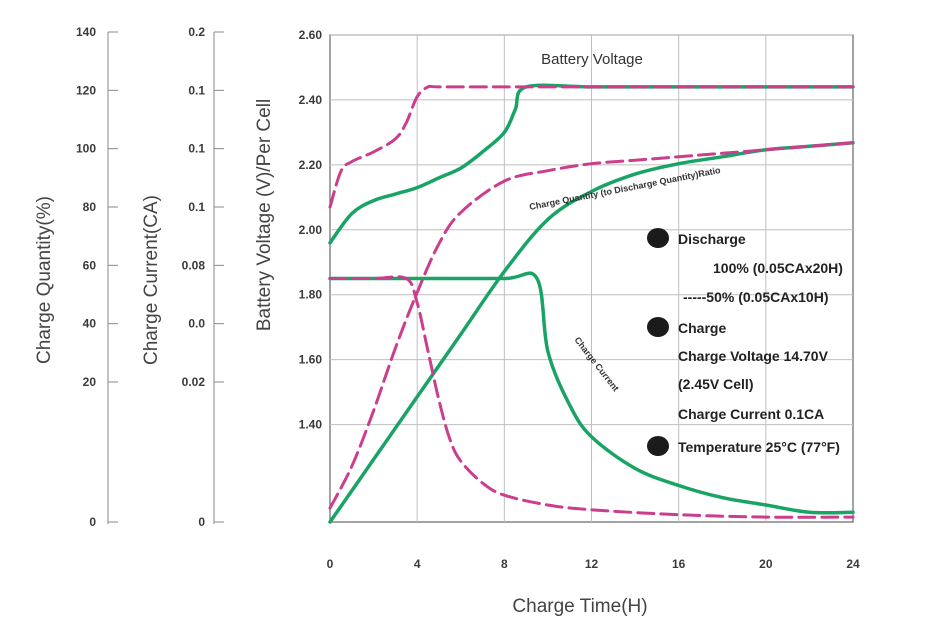 The image size is (937, 617). What do you see at coordinates (579, 606) in the screenshot?
I see `x-axis-title: Charge Time(H)` at bounding box center [579, 606].